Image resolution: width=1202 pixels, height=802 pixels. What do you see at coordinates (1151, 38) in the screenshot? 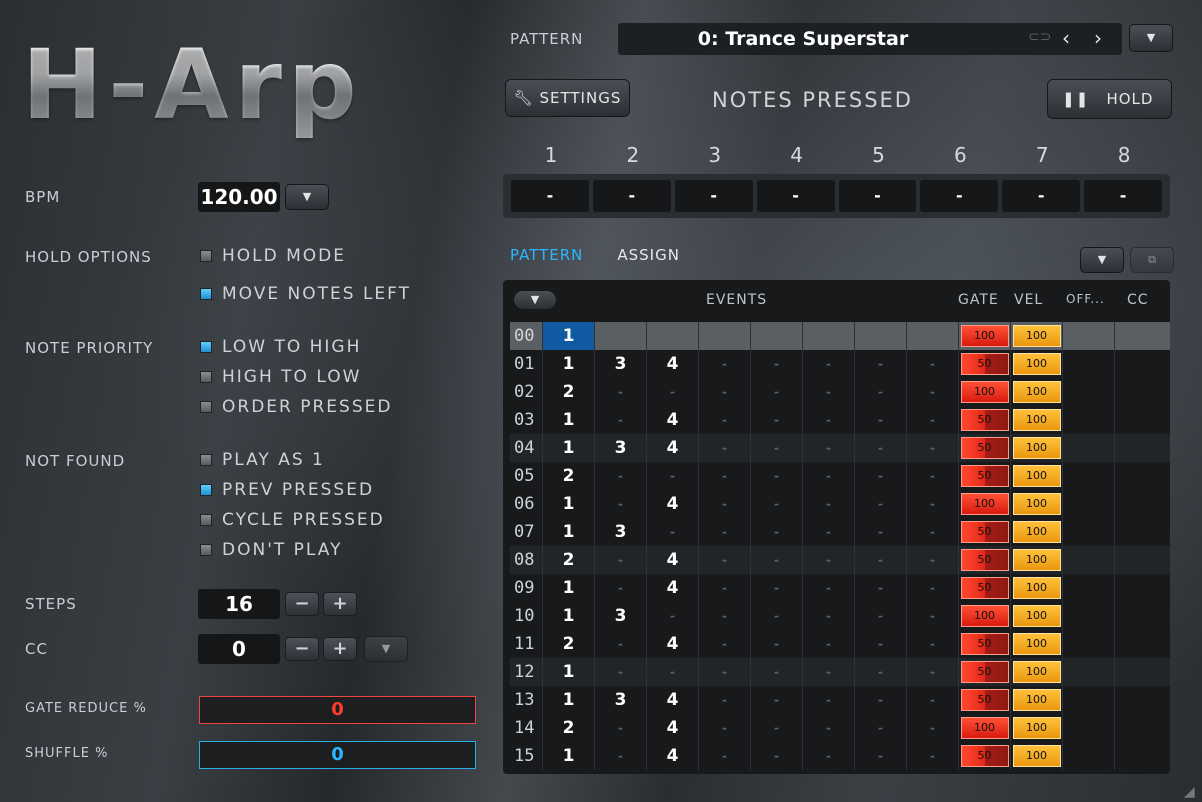
I see `pattern-dropdown-button: ▼` at bounding box center [1151, 38].